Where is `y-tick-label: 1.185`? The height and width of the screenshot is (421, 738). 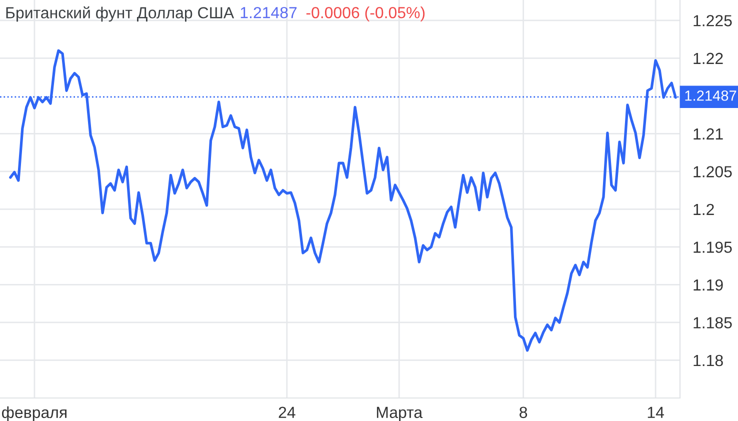 y-tick-label: 1.185 is located at coordinates (713, 322).